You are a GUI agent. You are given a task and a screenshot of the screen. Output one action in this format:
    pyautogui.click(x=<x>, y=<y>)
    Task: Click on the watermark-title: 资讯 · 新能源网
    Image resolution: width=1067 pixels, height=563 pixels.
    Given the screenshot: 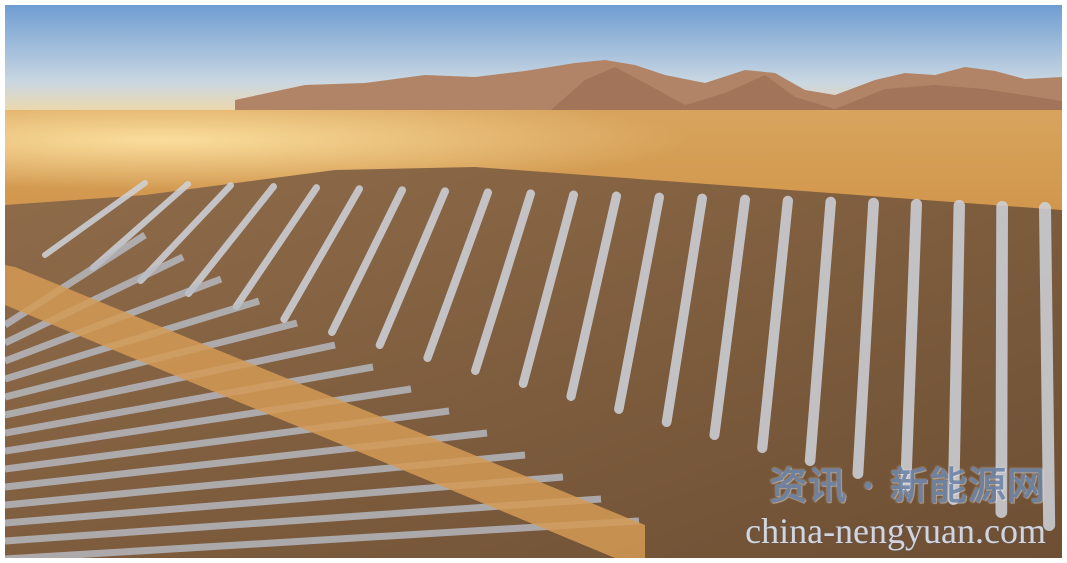 What is the action you would take?
    pyautogui.click(x=907, y=485)
    